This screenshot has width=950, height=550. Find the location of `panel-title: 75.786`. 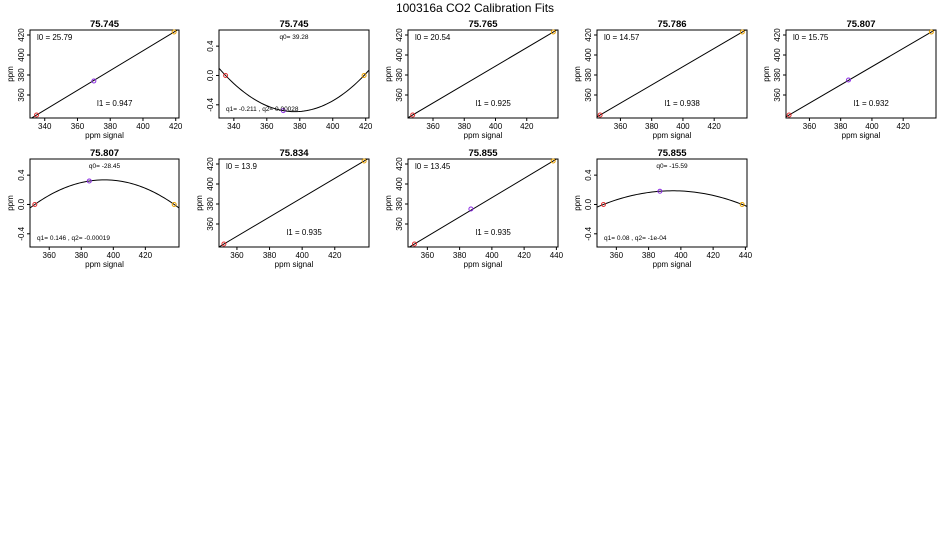

panel-title: 75.786 is located at coordinates (671, 24).